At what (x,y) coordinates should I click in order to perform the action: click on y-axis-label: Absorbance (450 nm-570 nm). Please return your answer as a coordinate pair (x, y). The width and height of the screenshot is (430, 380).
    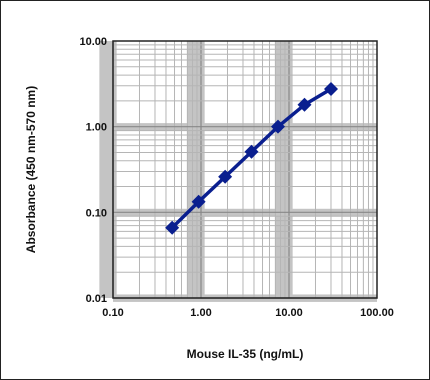
    Looking at the image, I should click on (31, 169).